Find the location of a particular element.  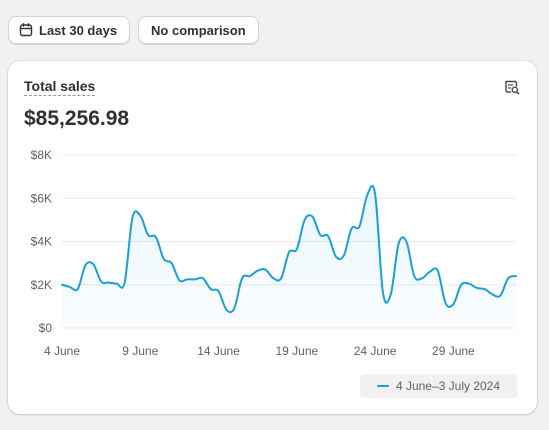

chart-legend: 4 June–3 July 2024 is located at coordinates (438, 386).